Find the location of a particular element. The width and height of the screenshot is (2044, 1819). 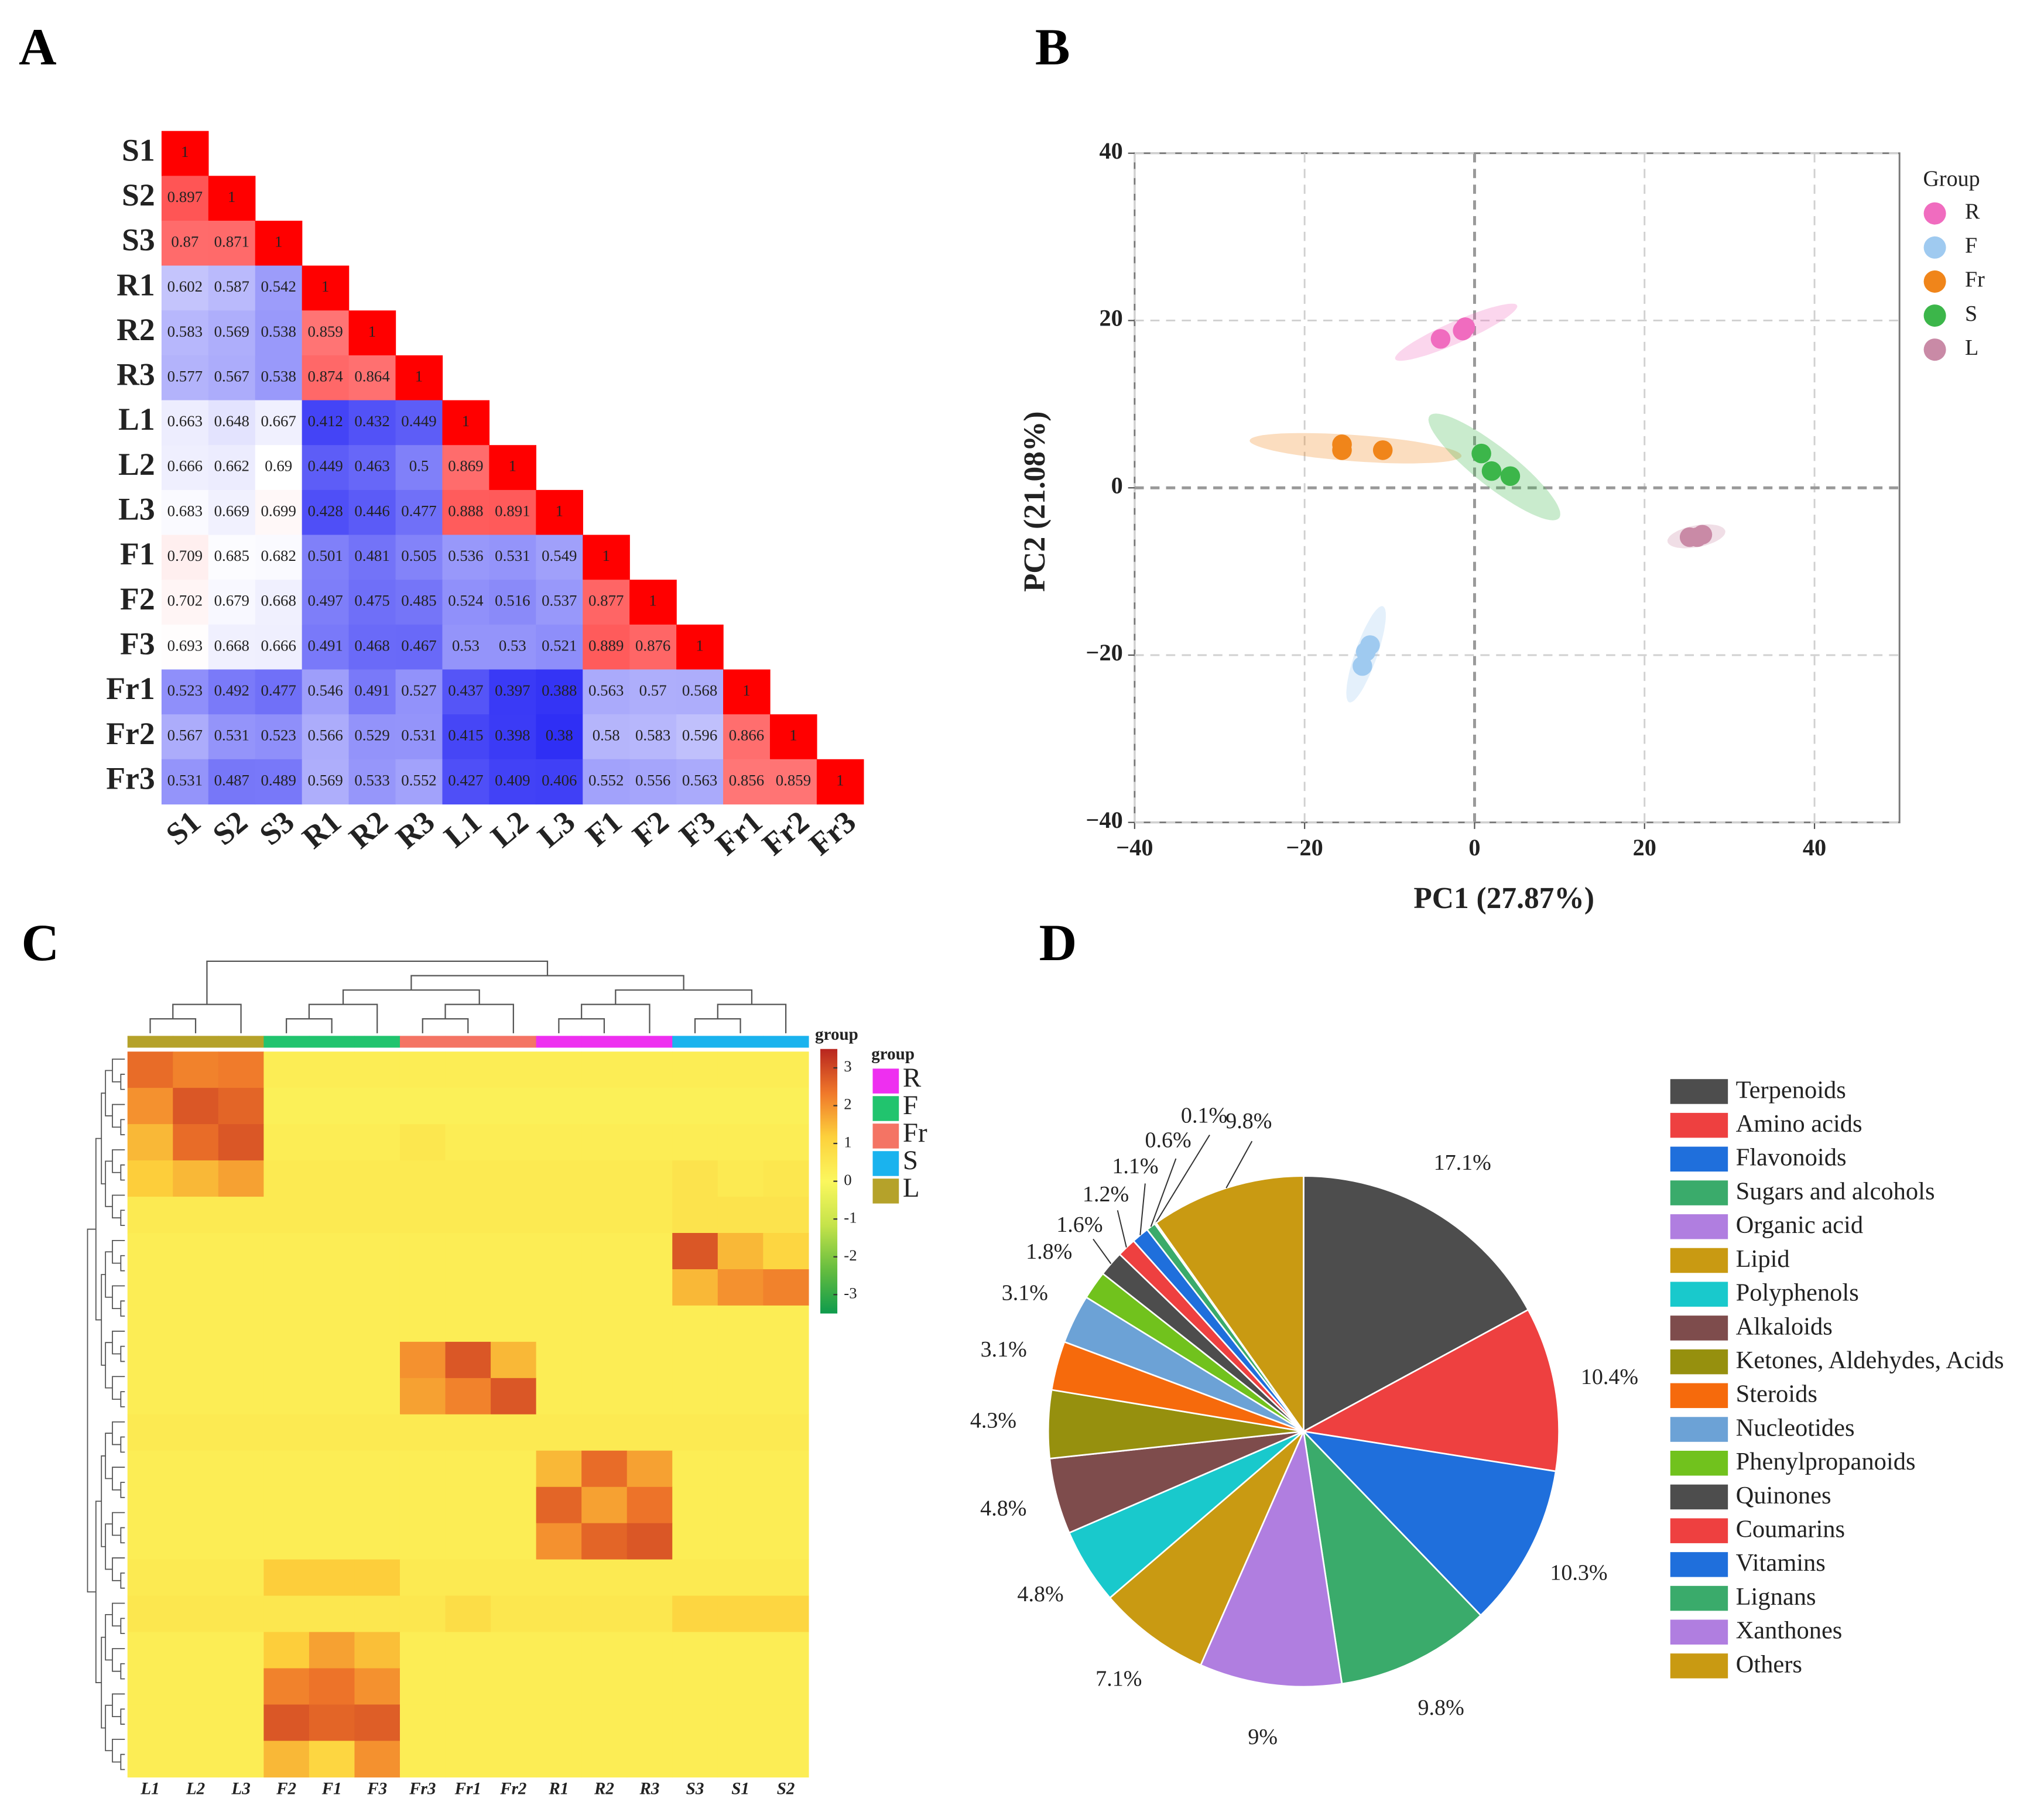

corr-value: 0.876 is located at coordinates (652, 645).